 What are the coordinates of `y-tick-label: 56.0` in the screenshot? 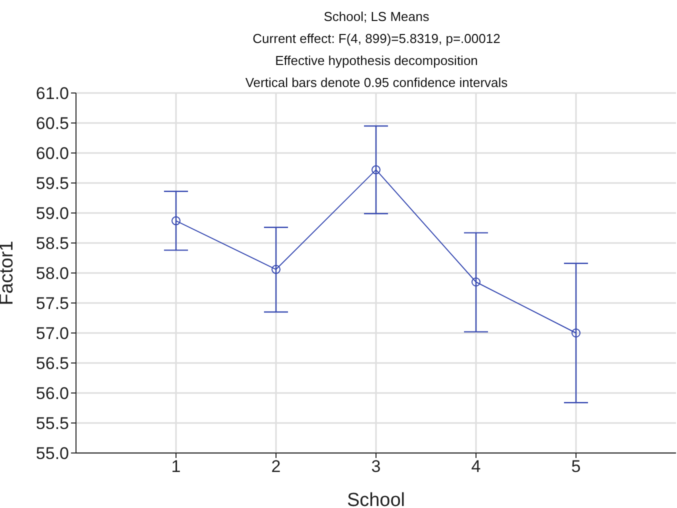 It's located at (52, 394).